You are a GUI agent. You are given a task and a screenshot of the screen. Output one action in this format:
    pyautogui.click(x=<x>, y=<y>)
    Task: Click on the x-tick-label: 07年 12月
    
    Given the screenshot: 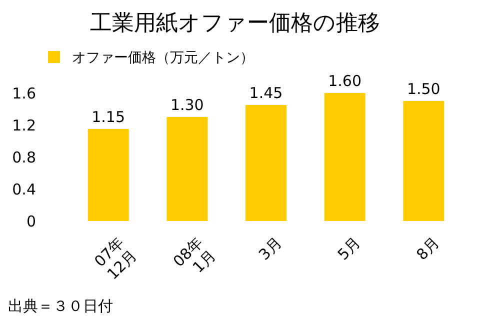 What is the action you would take?
    pyautogui.click(x=115, y=259)
    